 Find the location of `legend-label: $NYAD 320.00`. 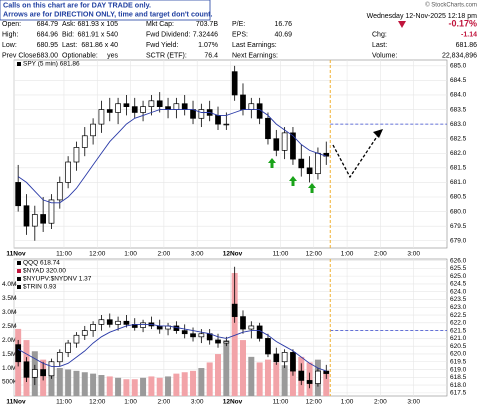

legend-label: $NYAD 320.00 is located at coordinates (44, 271).